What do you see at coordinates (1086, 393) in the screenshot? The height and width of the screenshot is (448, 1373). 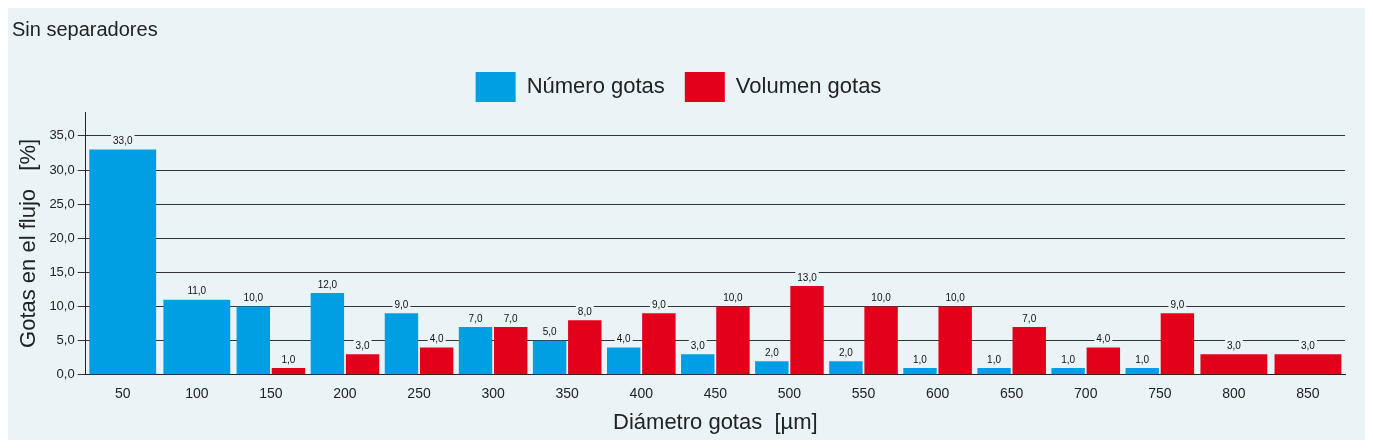 I see `x-tick-label: 700` at bounding box center [1086, 393].